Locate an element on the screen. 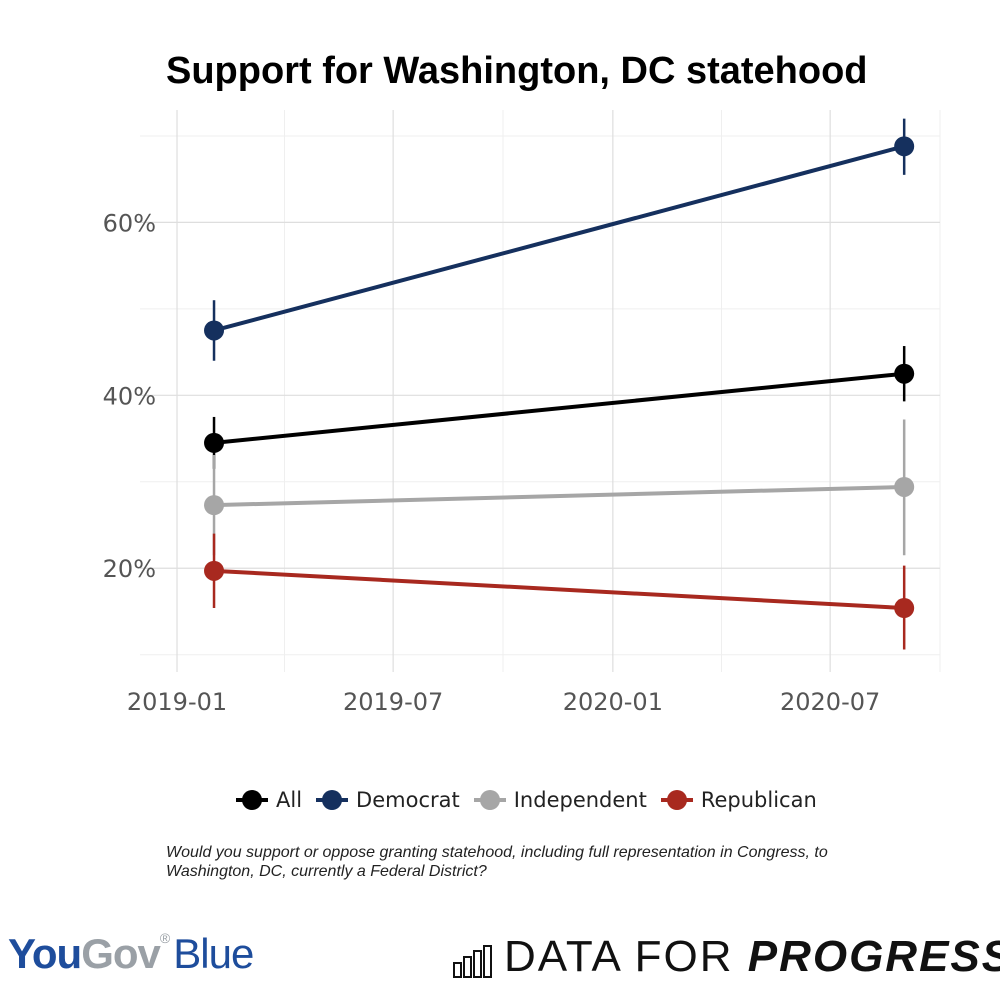 This screenshot has width=1000, height=1000. legend-item: Democrat is located at coordinates (388, 800).